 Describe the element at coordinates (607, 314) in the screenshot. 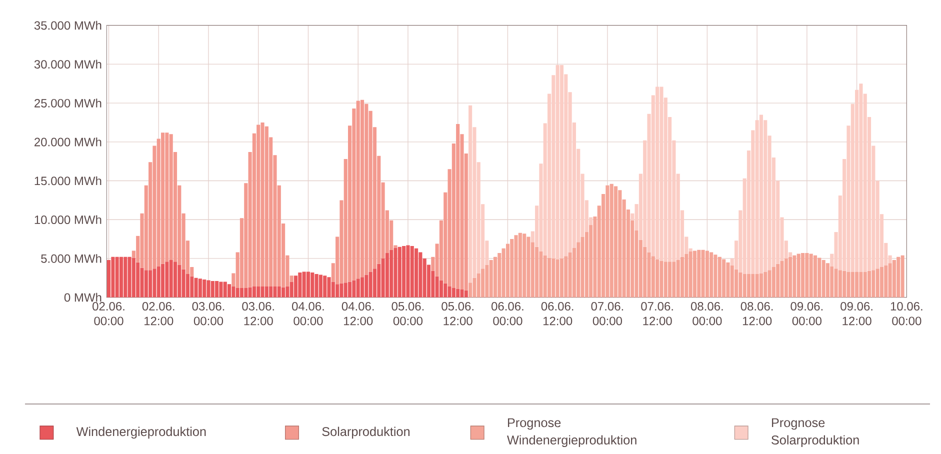

I see `x-tick-label: 07.06. 00:00` at that location.